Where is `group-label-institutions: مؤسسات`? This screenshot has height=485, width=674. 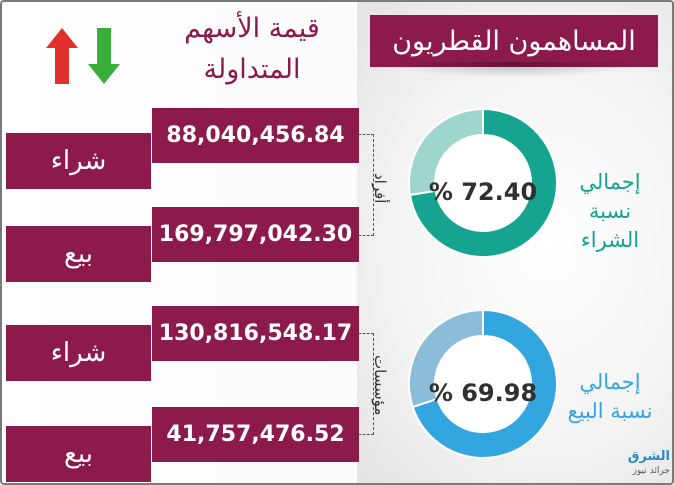 group-label-institutions: مؤسسات is located at coordinates (380, 385).